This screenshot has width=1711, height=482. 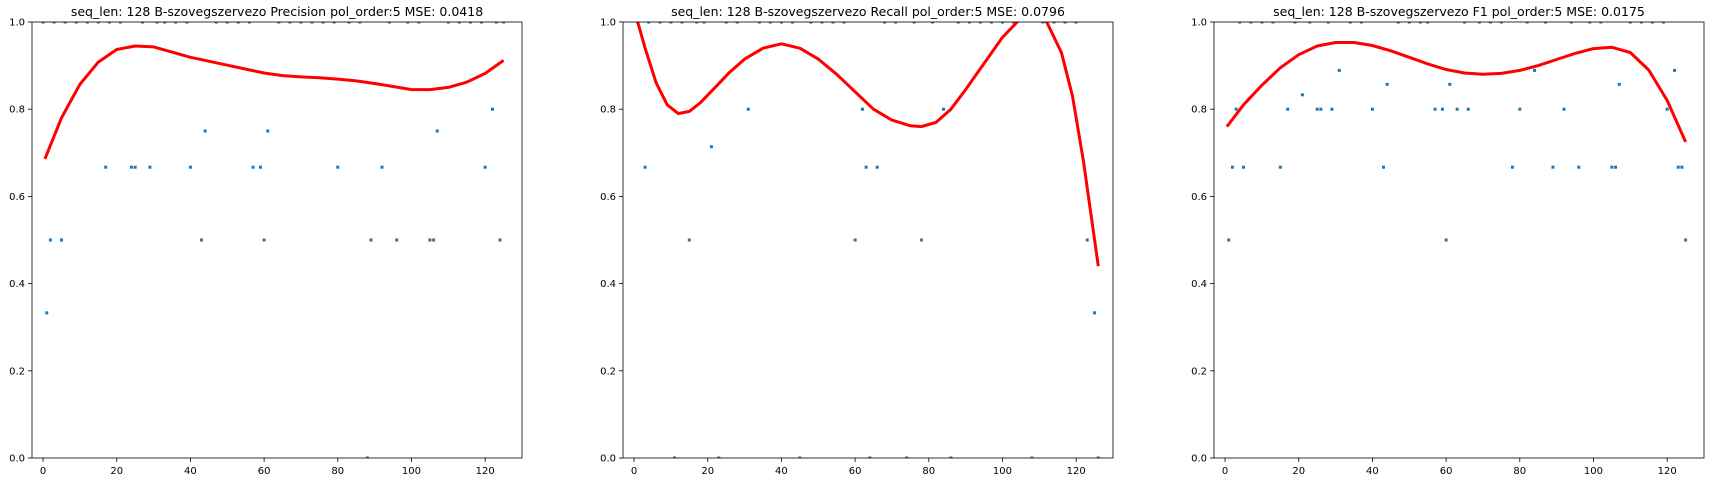 I want to click on x-tick-label: 120, so click(x=1667, y=471).